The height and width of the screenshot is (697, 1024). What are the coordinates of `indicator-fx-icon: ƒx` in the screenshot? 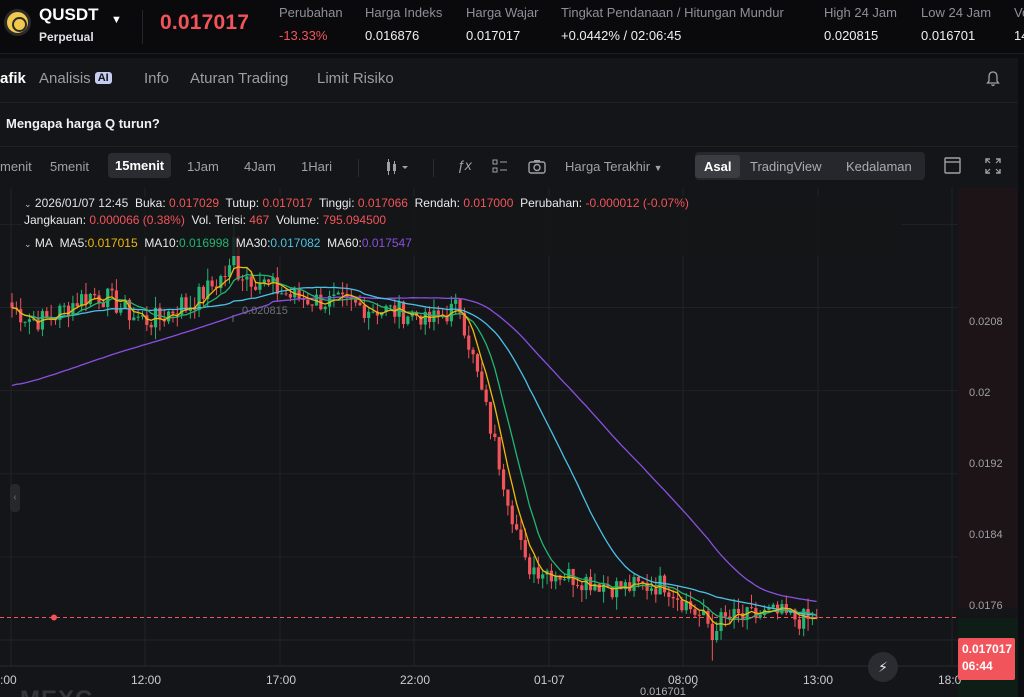 It's located at (464, 165).